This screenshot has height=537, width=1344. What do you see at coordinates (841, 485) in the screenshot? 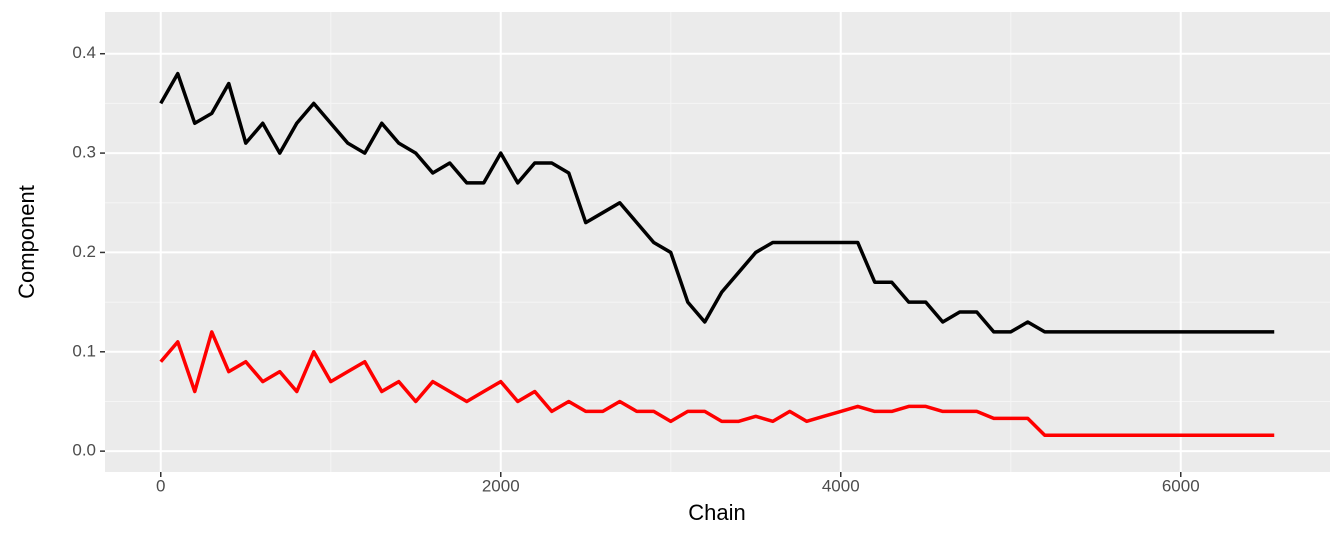
I see `x-tick-label: 4000` at bounding box center [841, 485].